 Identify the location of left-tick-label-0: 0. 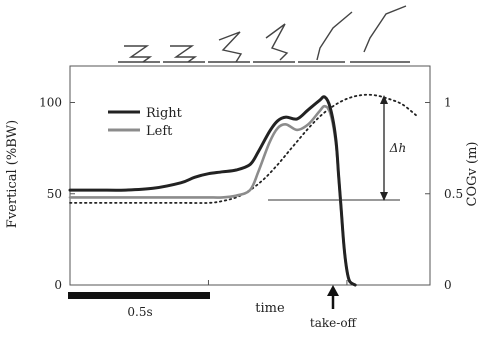
(58, 285).